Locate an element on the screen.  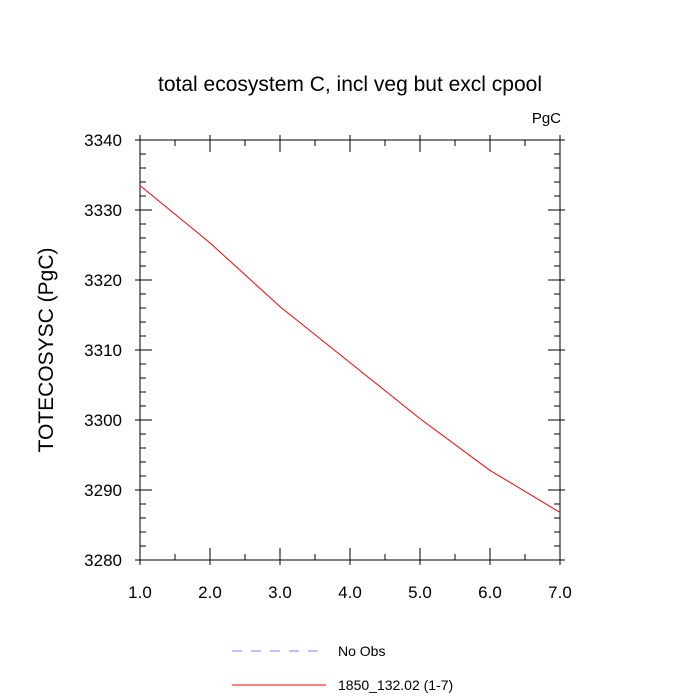
x-tick-labels: 1.0 2.0 3.0 4.0 5.0 6.0 7.0 is located at coordinates (350, 592).